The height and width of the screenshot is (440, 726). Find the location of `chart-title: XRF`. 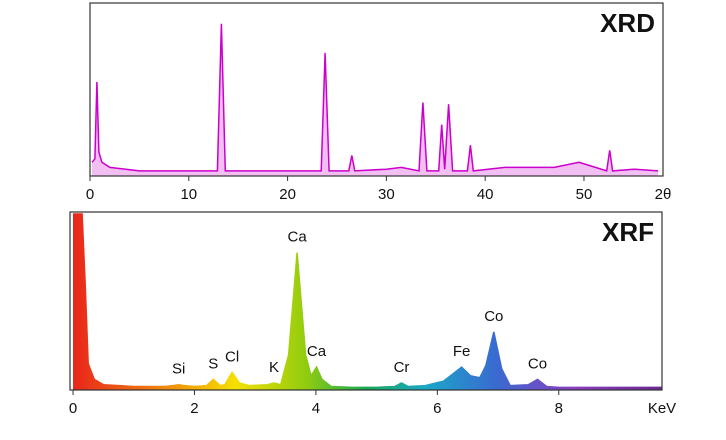

chart-title: XRF is located at coordinates (628, 232).